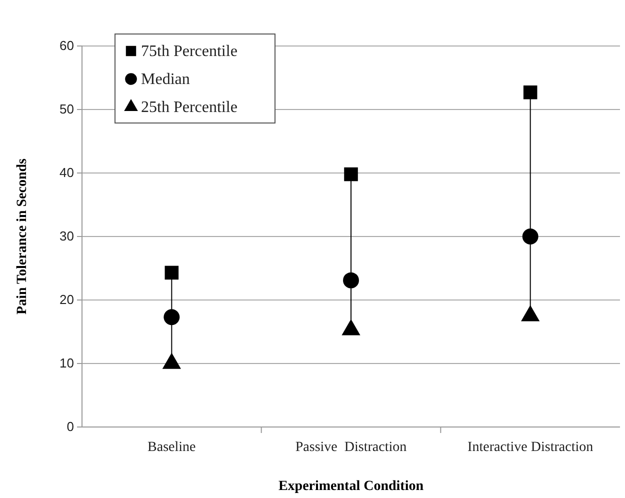 The width and height of the screenshot is (625, 498). Describe the element at coordinates (189, 51) in the screenshot. I see `legend-label: 75th Percentile` at that location.